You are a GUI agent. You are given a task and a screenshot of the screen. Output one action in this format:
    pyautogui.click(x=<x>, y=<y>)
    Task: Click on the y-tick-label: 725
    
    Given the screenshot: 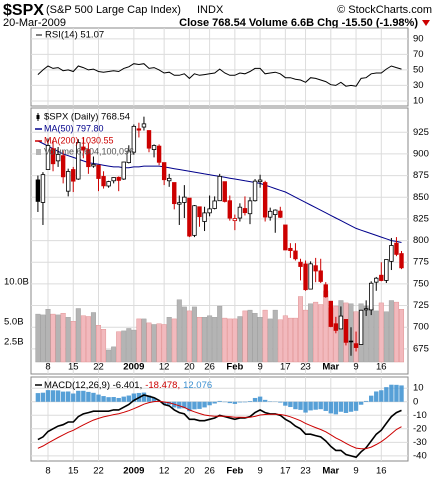 What is the action you would take?
    pyautogui.click(x=421, y=305)
    